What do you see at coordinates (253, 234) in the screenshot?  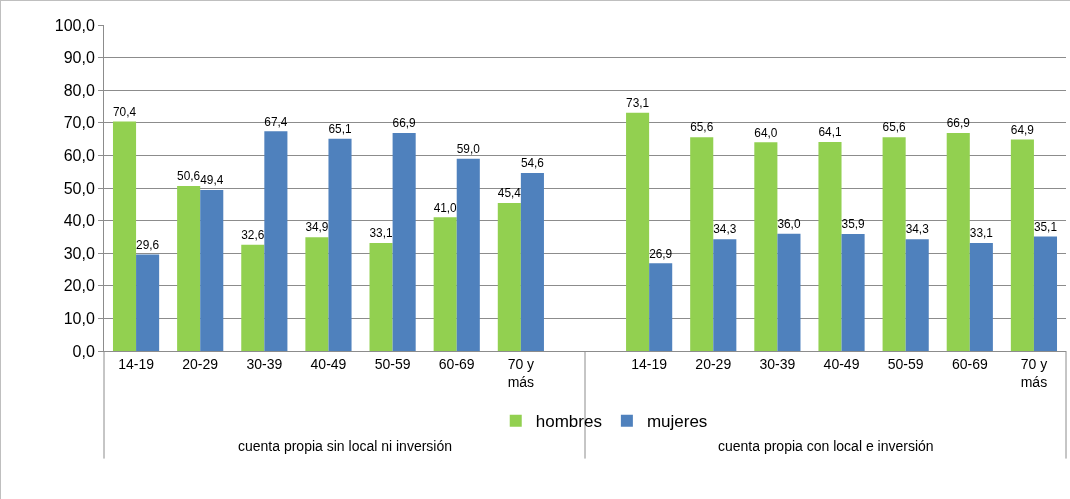 I see `data-label: 32,6` at bounding box center [253, 234].